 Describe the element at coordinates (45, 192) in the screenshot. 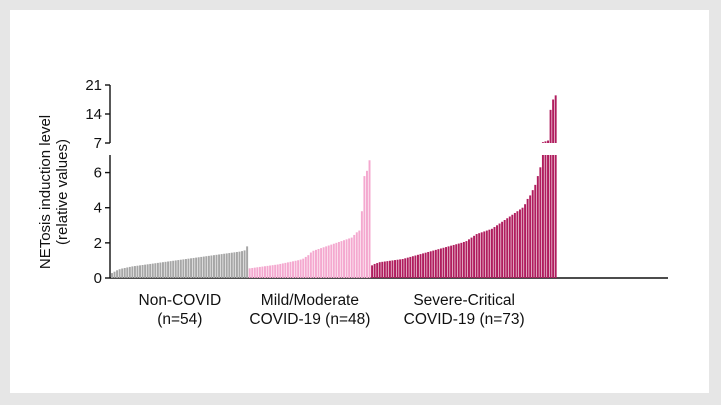

I see `y-axis-label-line-1: NETosis induction level` at that location.